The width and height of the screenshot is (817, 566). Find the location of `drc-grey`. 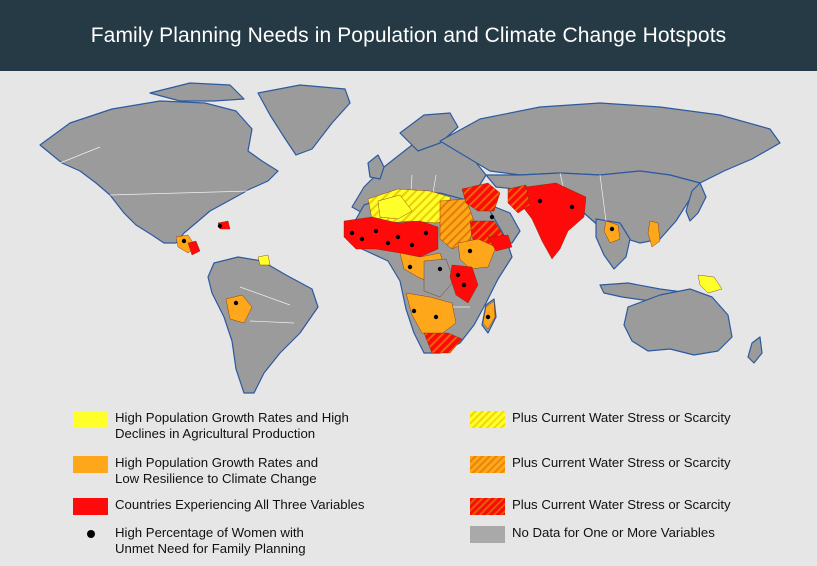

drc-grey is located at coordinates (439, 278).